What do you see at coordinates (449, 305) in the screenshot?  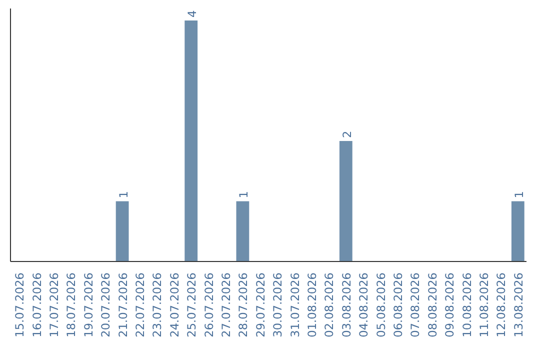 I see `x-tick-label: 09.08.2026` at bounding box center [449, 305].